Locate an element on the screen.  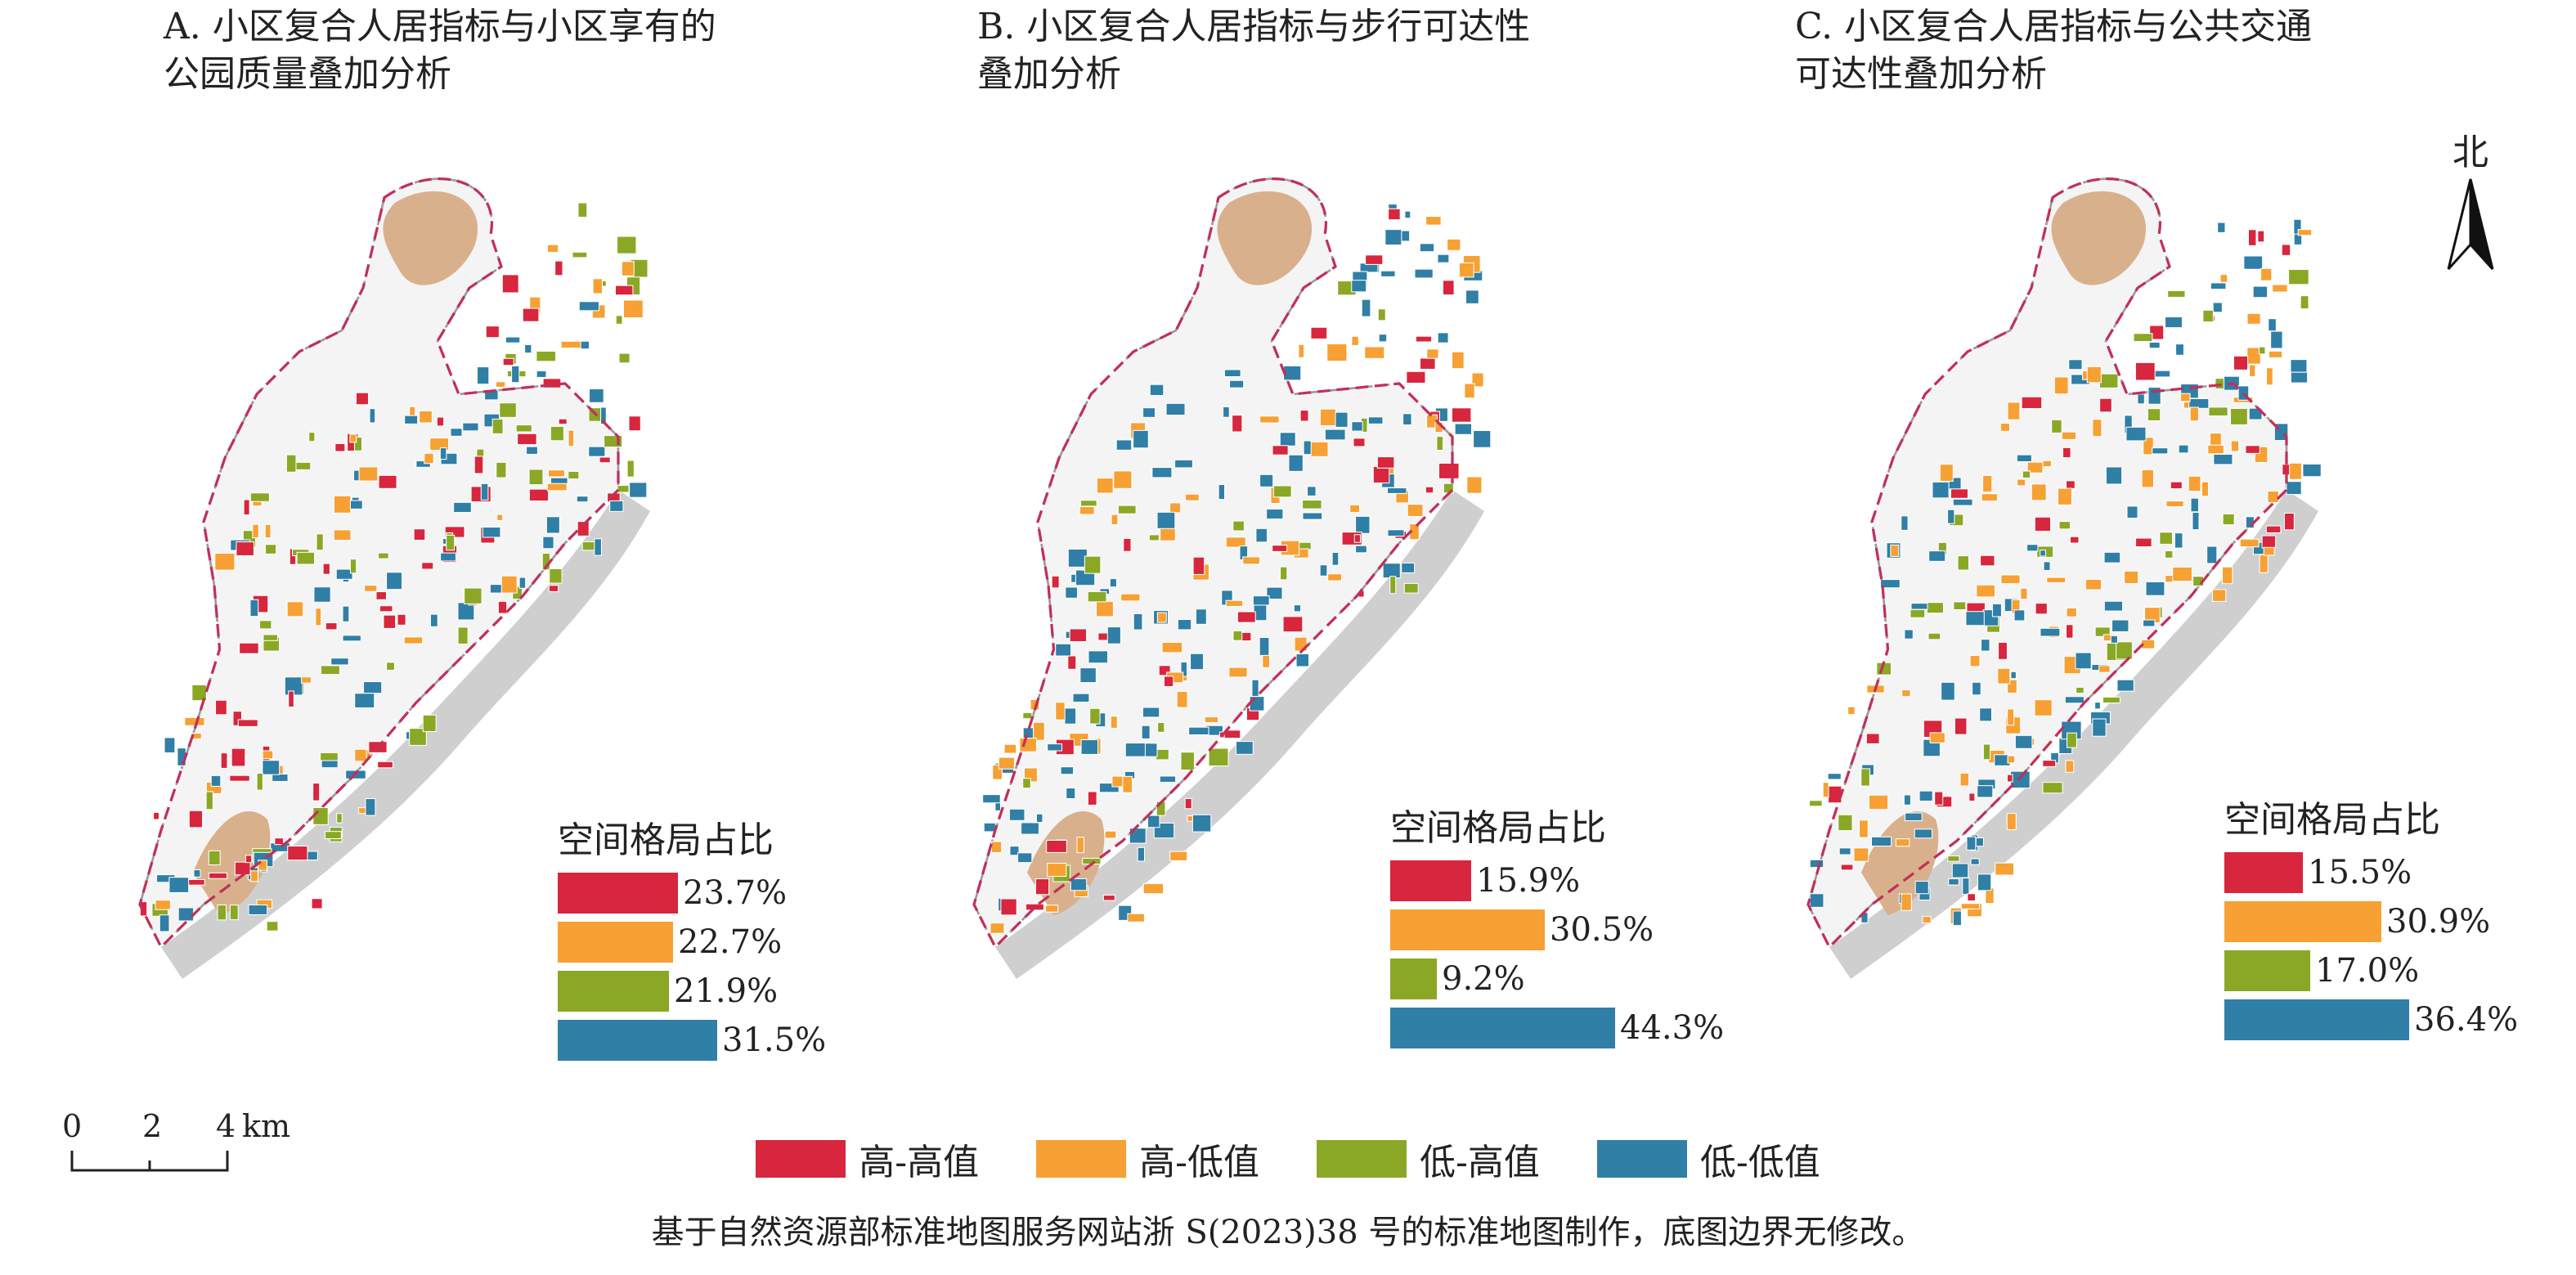
share-value: 9.2% is located at coordinates (1483, 979).